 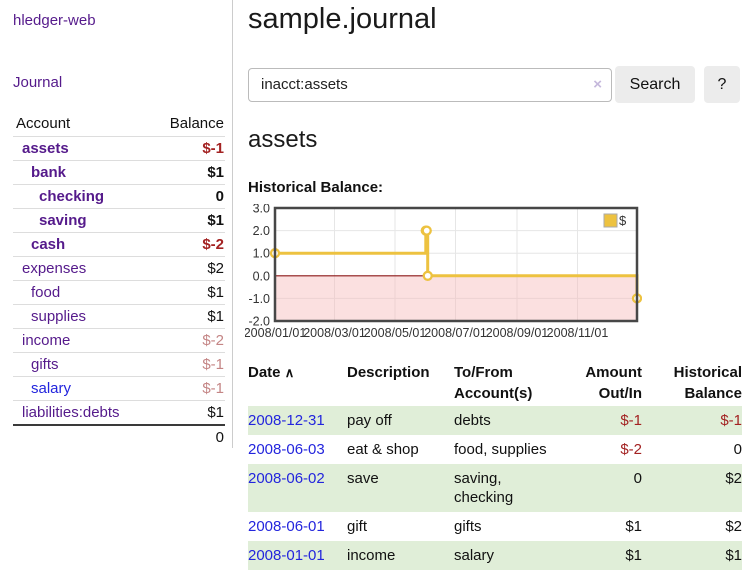 What do you see at coordinates (82, 124) in the screenshot?
I see `accounts-header-account: Account` at bounding box center [82, 124].